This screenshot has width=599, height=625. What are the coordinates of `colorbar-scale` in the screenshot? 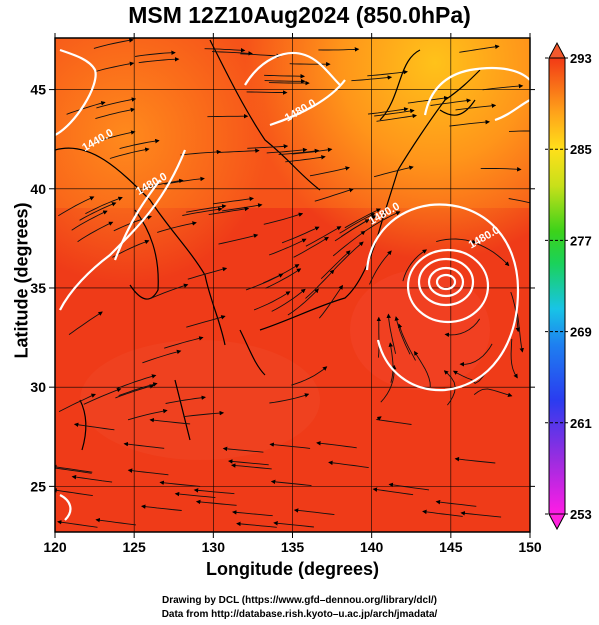 It's located at (557, 286).